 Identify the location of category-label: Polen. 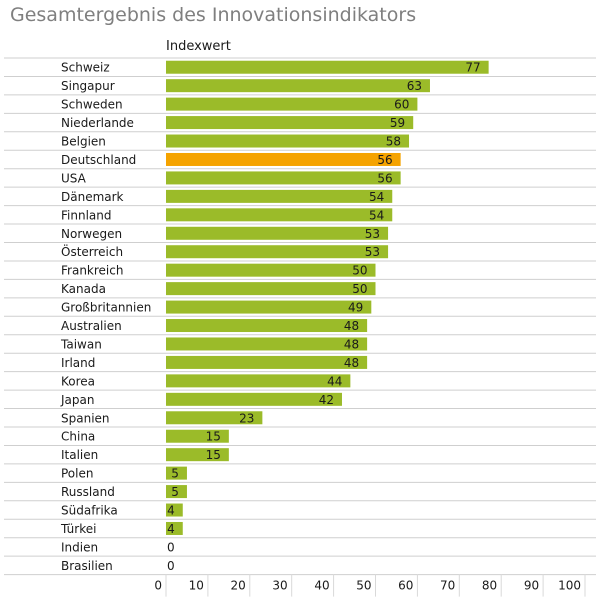
(77, 474).